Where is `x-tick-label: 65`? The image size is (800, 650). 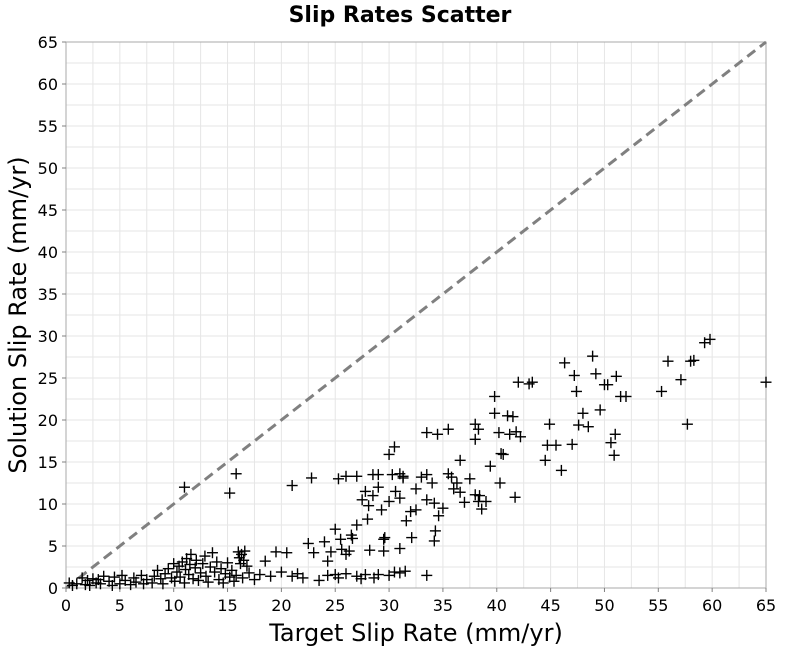 x-tick-label: 65 is located at coordinates (766, 605).